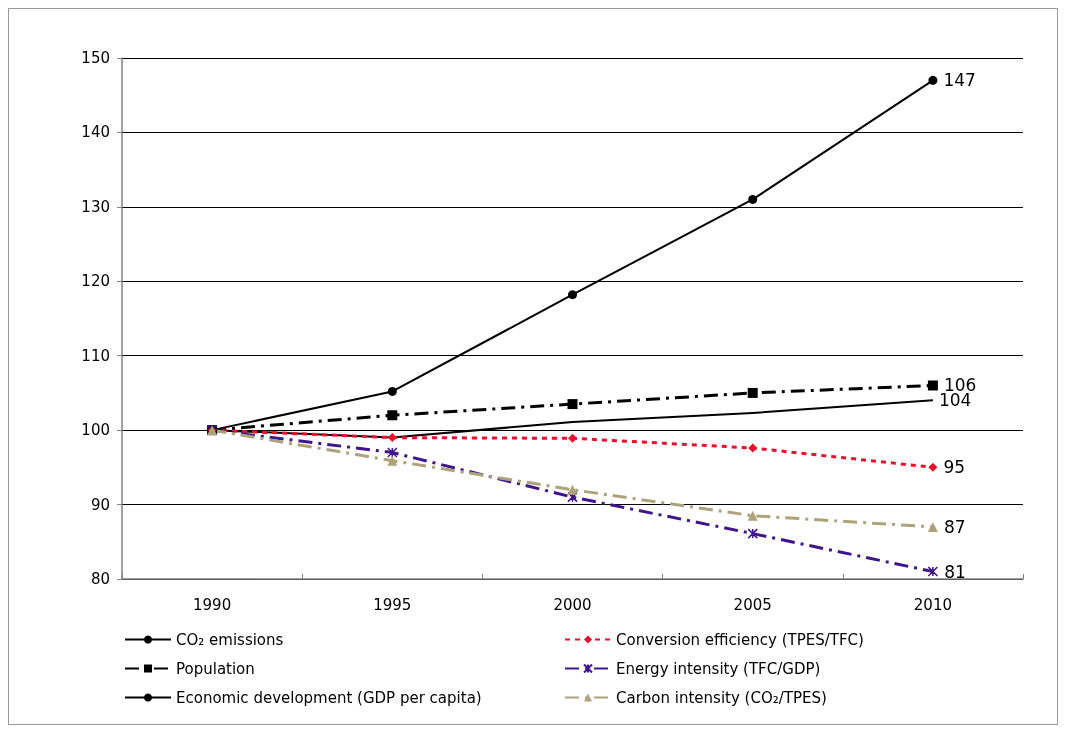 This screenshot has width=1068, height=731. What do you see at coordinates (954, 526) in the screenshot?
I see `data-label: 87` at bounding box center [954, 526].